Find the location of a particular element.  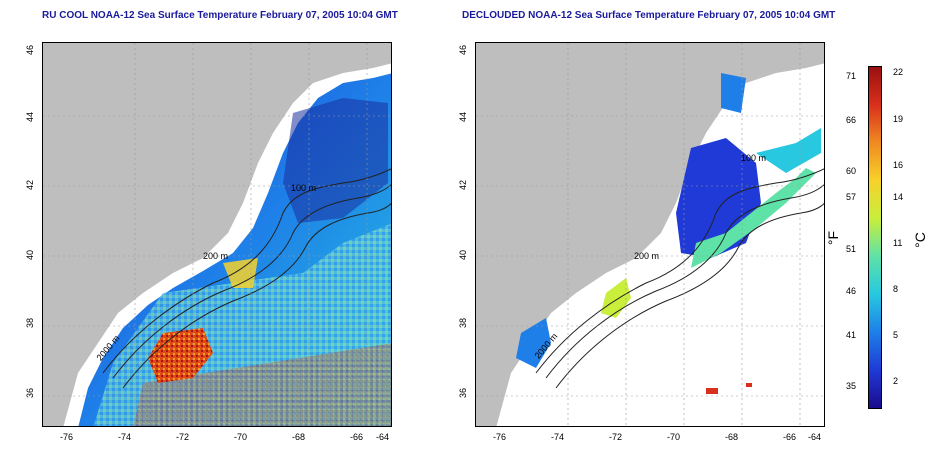

f-tick: 66 is located at coordinates (851, 120).